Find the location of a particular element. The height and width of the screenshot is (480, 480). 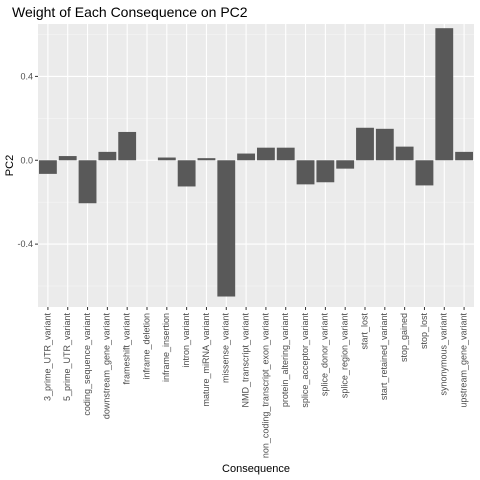

bar-5_prime_UTR_variant is located at coordinates (67, 158).